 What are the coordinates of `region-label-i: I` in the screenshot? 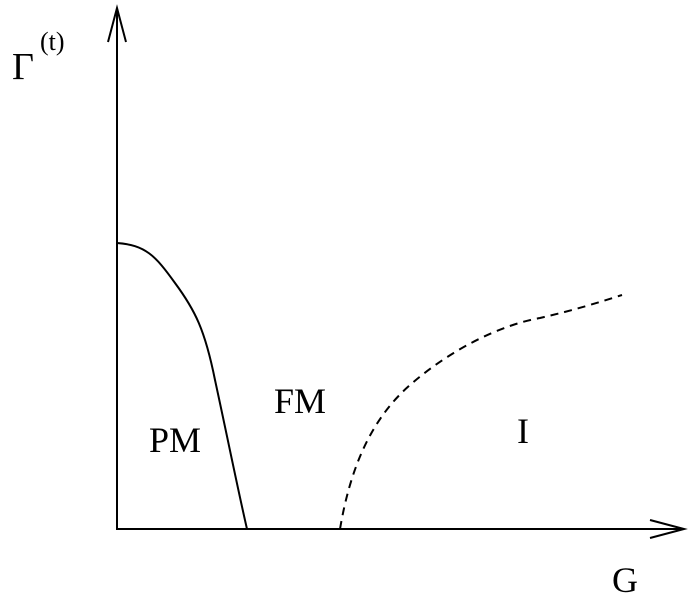 It's located at (523, 431).